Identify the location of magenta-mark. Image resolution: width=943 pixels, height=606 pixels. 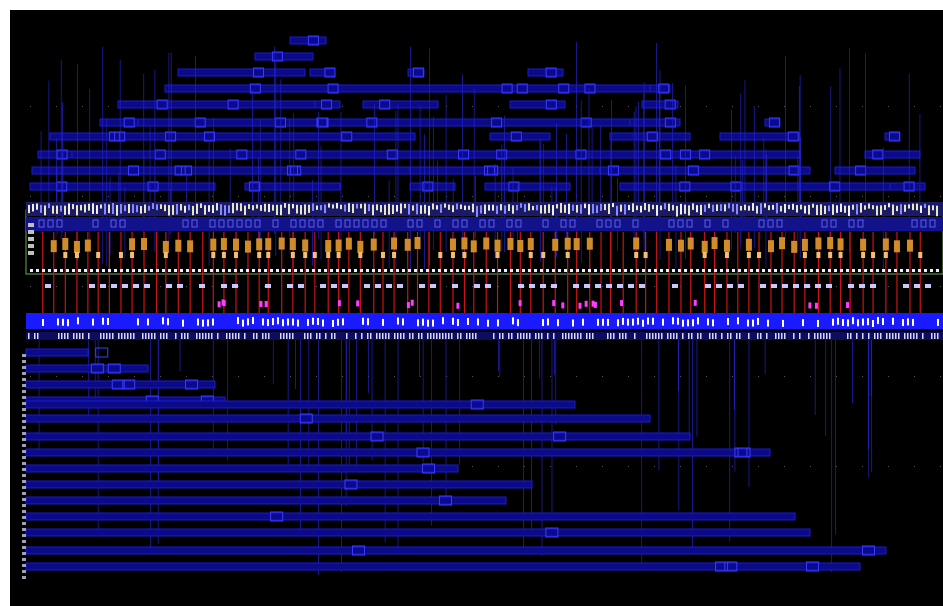
(554, 303).